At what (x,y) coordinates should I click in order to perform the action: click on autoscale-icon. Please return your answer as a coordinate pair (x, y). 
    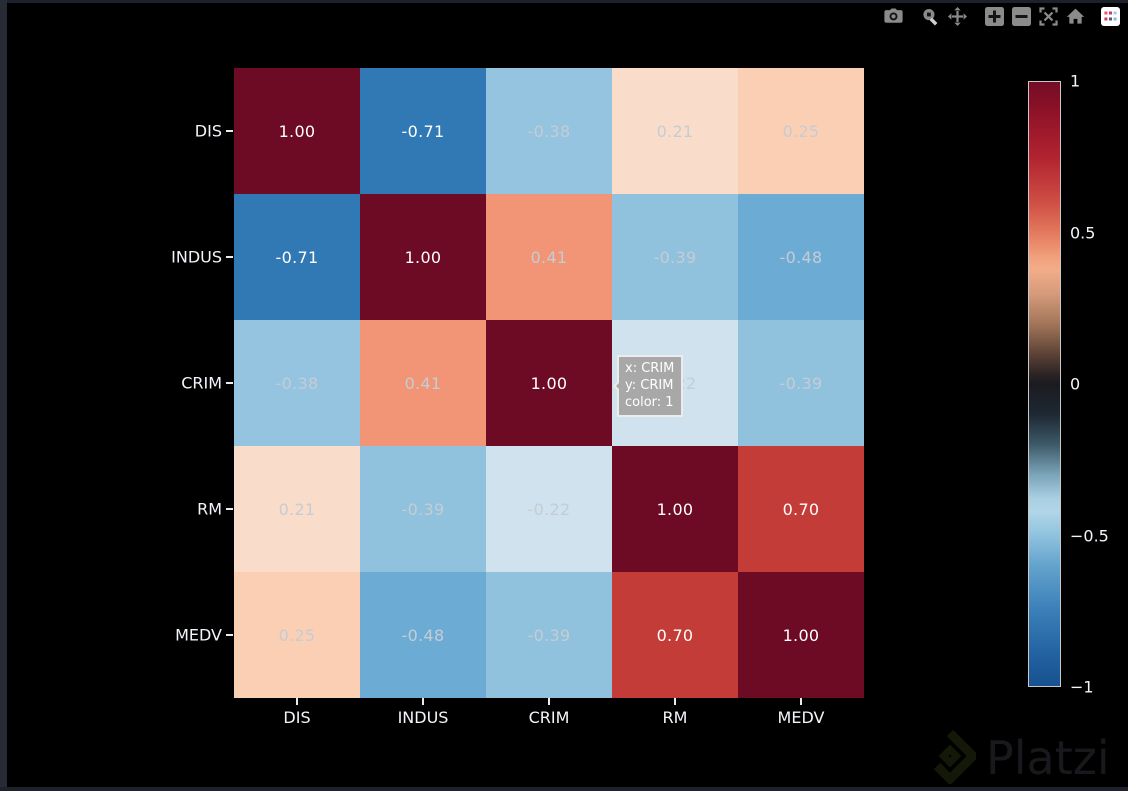
    Looking at the image, I should click on (1048, 16).